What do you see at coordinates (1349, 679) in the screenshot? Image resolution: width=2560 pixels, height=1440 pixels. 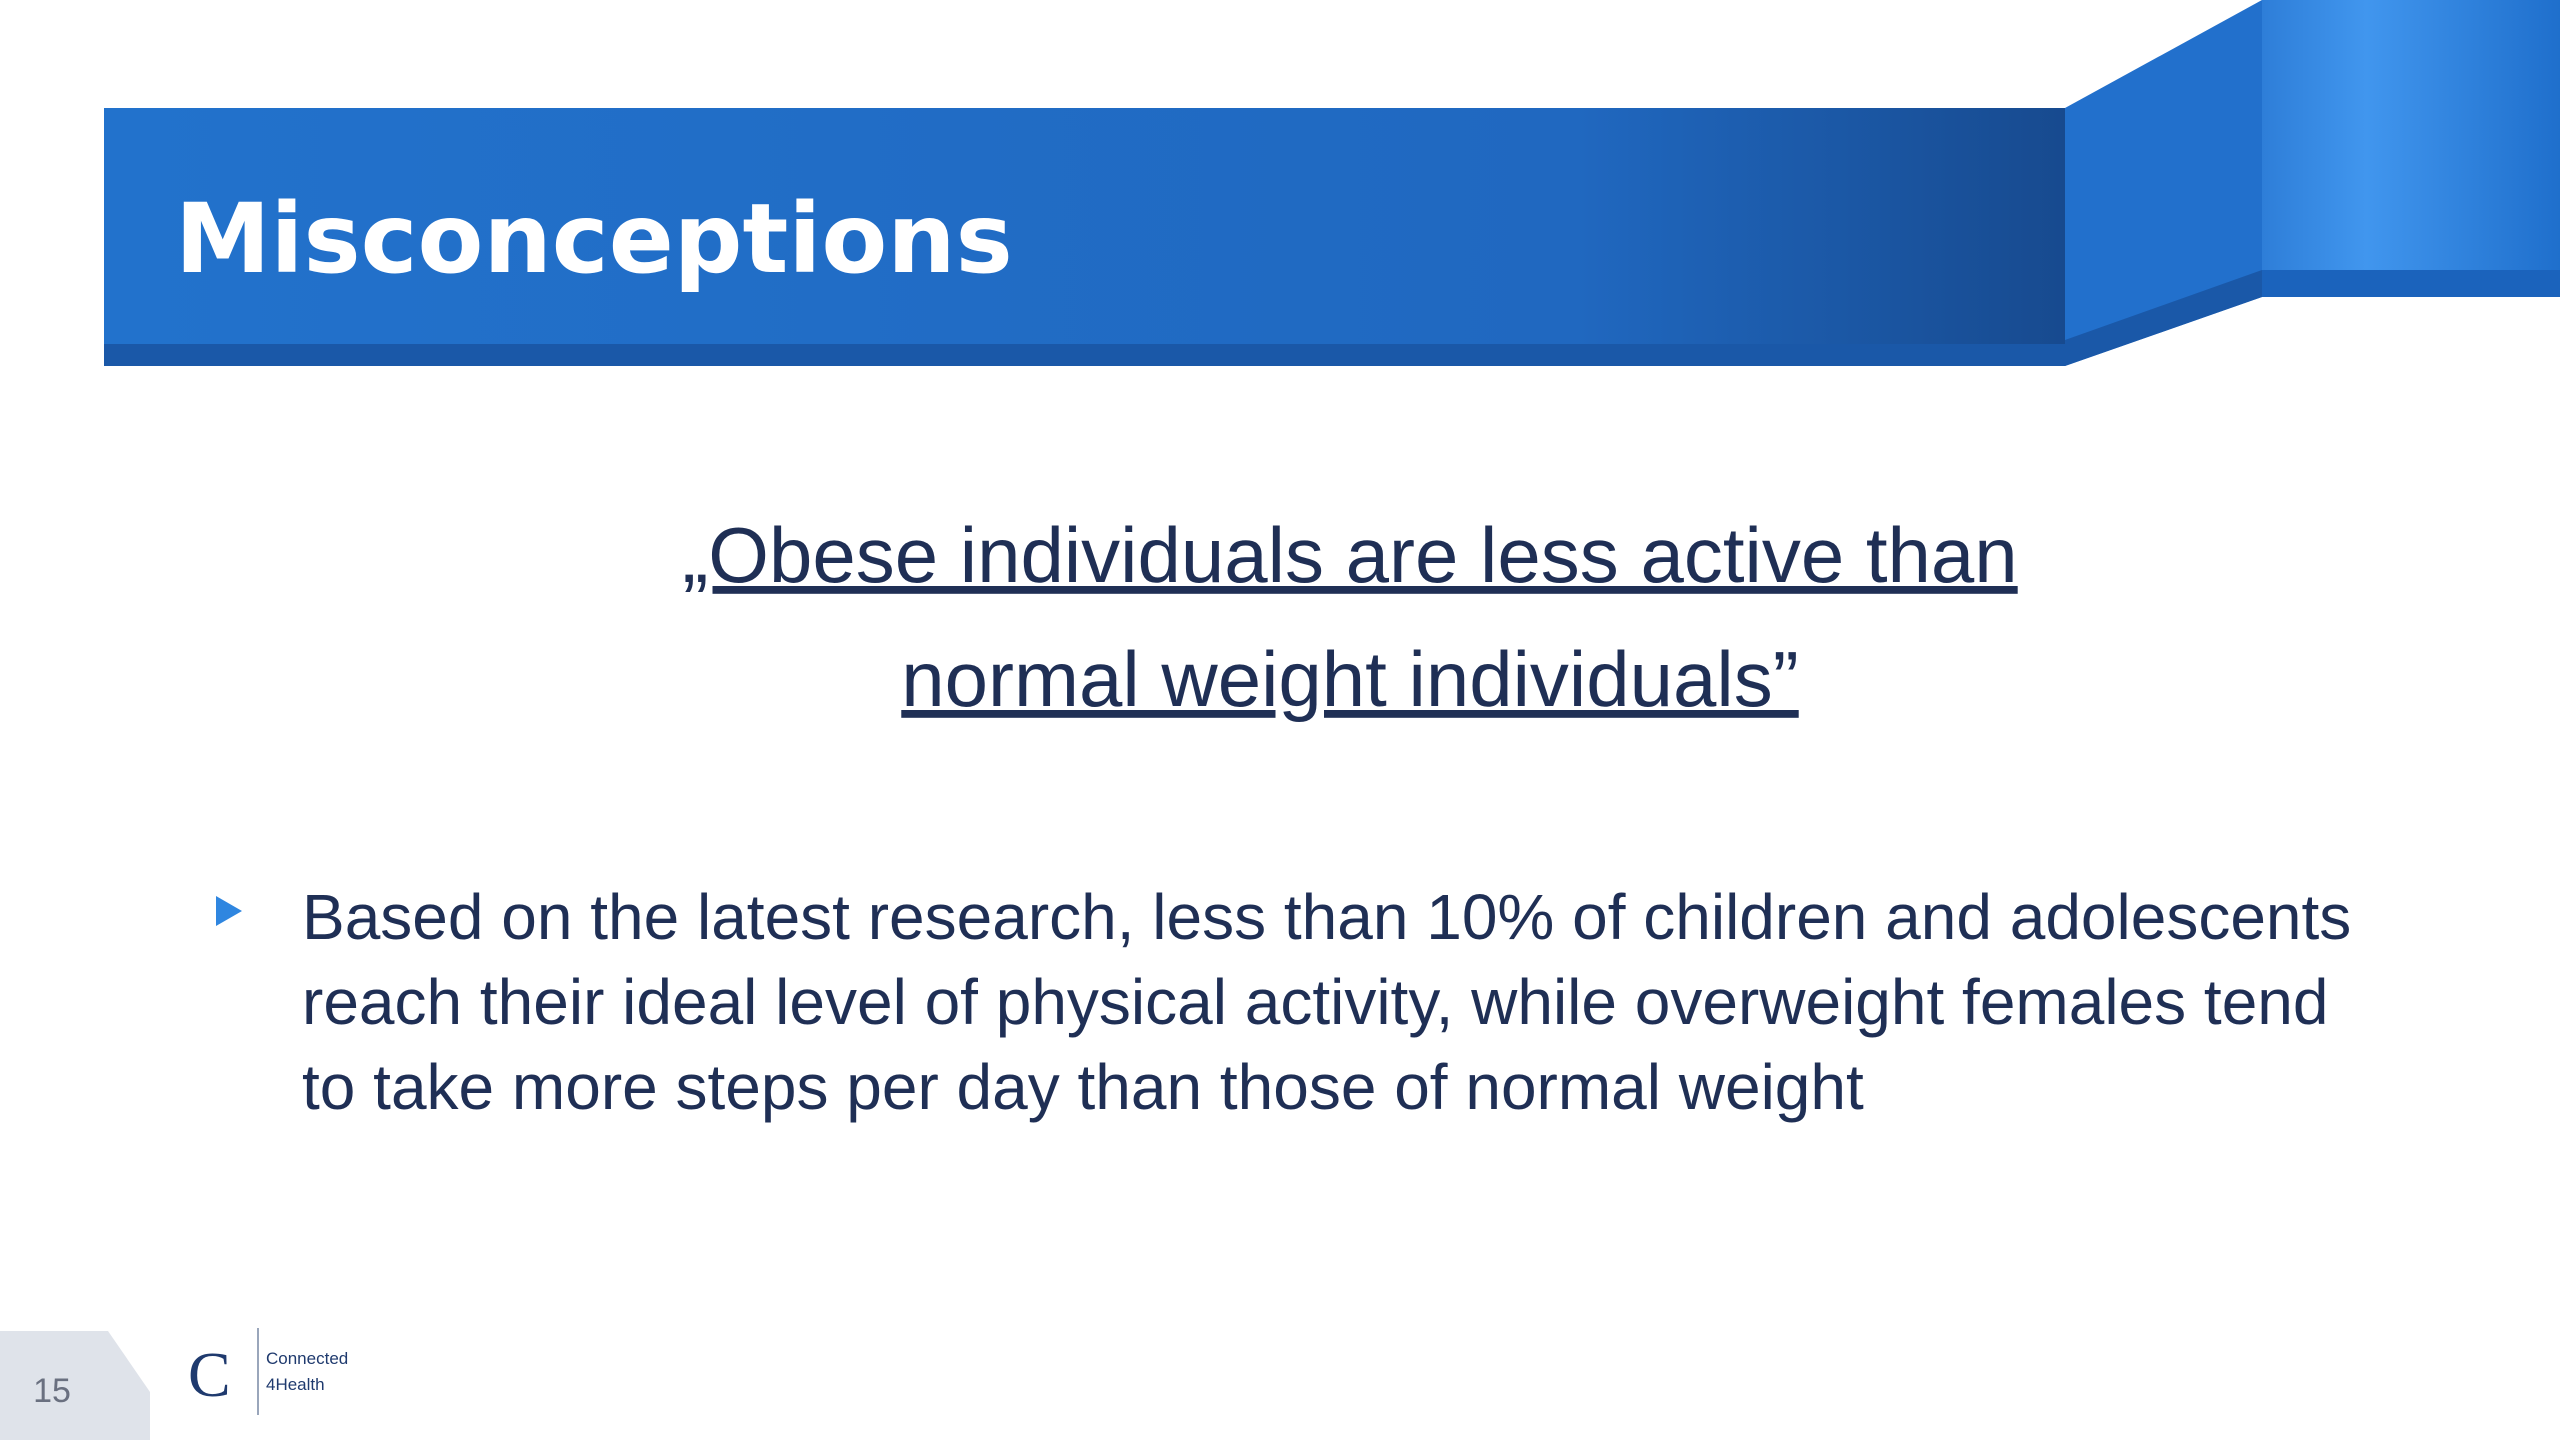 I see `quote-line: normal weight individuals”` at bounding box center [1349, 679].